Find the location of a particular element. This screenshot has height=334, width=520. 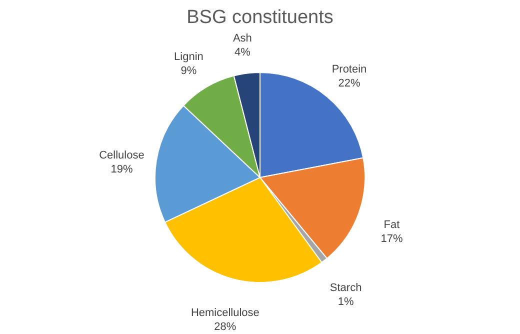

data-label: 28% is located at coordinates (225, 327).